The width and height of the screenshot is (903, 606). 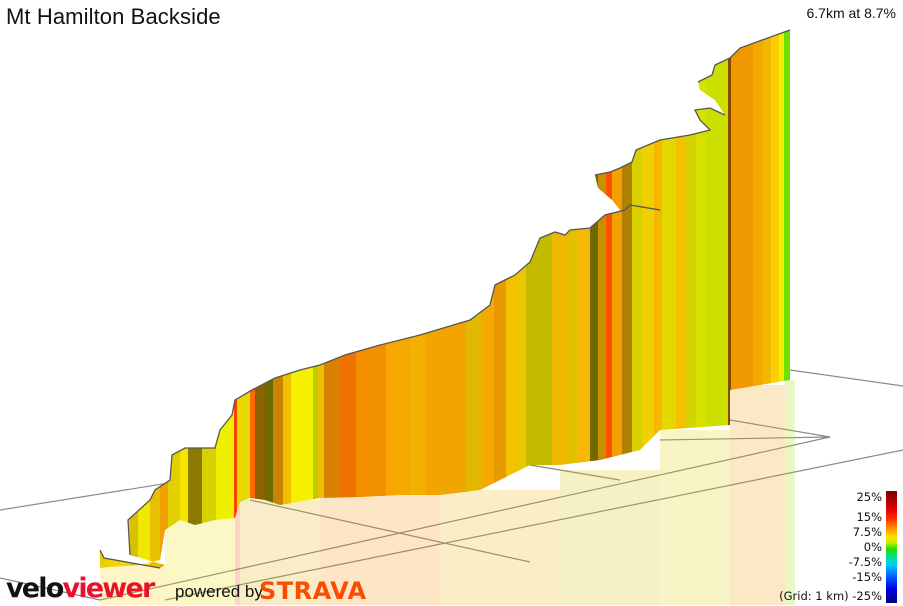 I want to click on legend-label-15: 15%, so click(x=869, y=517).